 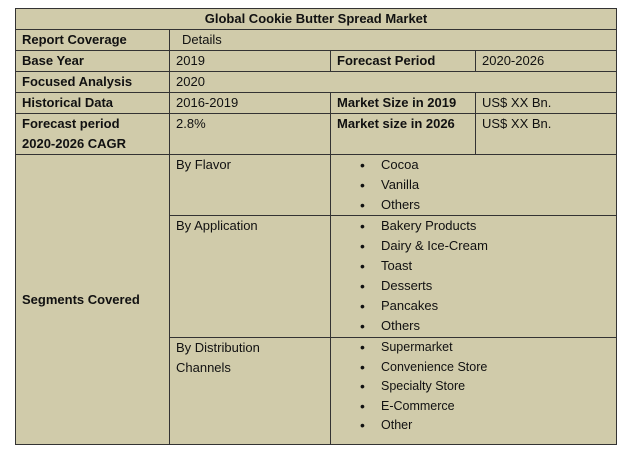 What do you see at coordinates (203, 367) in the screenshot?
I see `segment-distribution-label-line2: Channels` at bounding box center [203, 367].